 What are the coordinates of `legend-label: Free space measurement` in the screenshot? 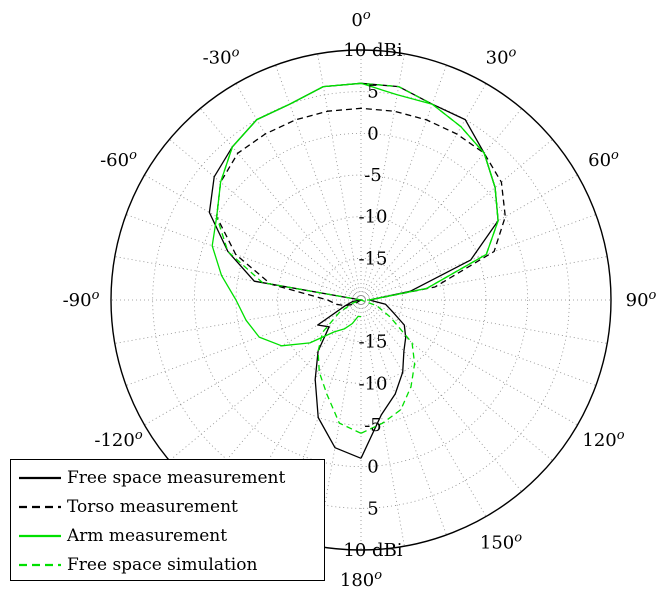 It's located at (176, 477).